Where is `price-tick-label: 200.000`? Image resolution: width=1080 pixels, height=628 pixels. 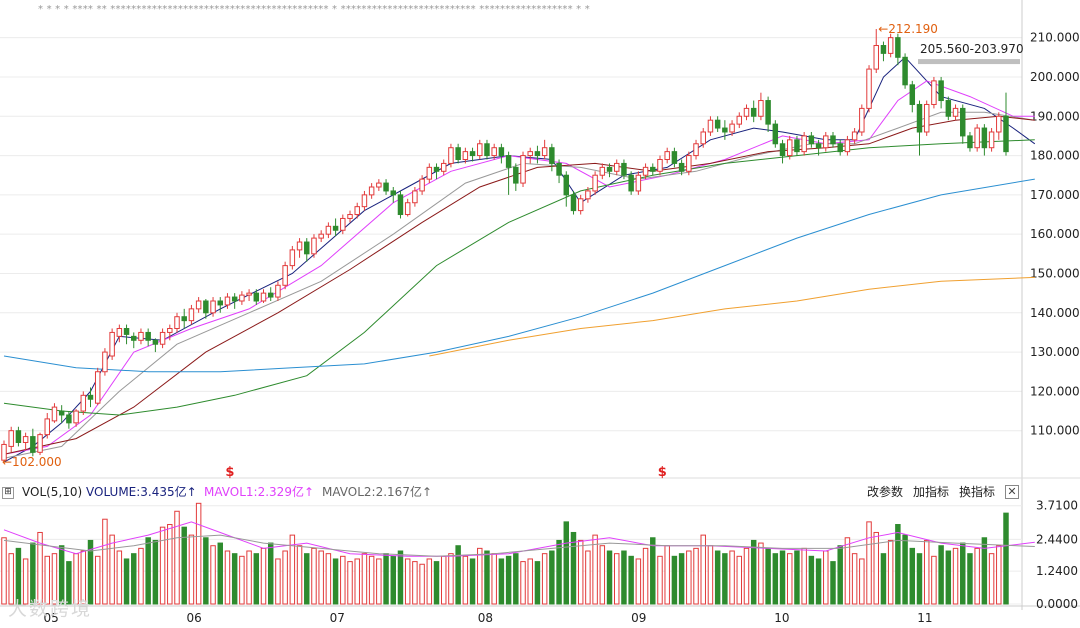
price-tick-label: 200.000 is located at coordinates (1055, 77).